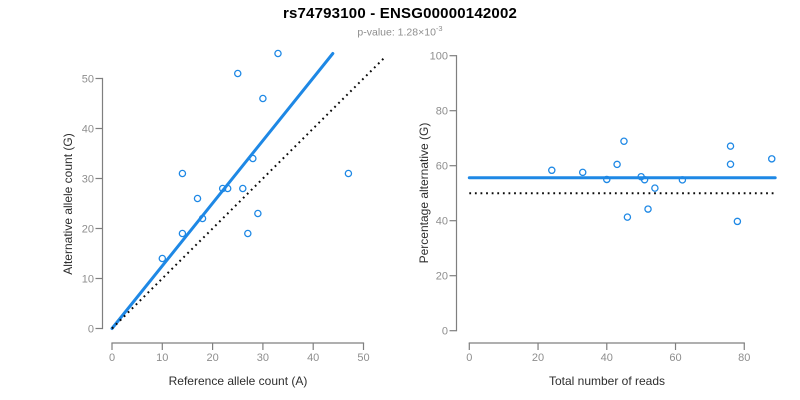  I want to click on left-y-axis-title: Alternative allele count (G), so click(68, 204).